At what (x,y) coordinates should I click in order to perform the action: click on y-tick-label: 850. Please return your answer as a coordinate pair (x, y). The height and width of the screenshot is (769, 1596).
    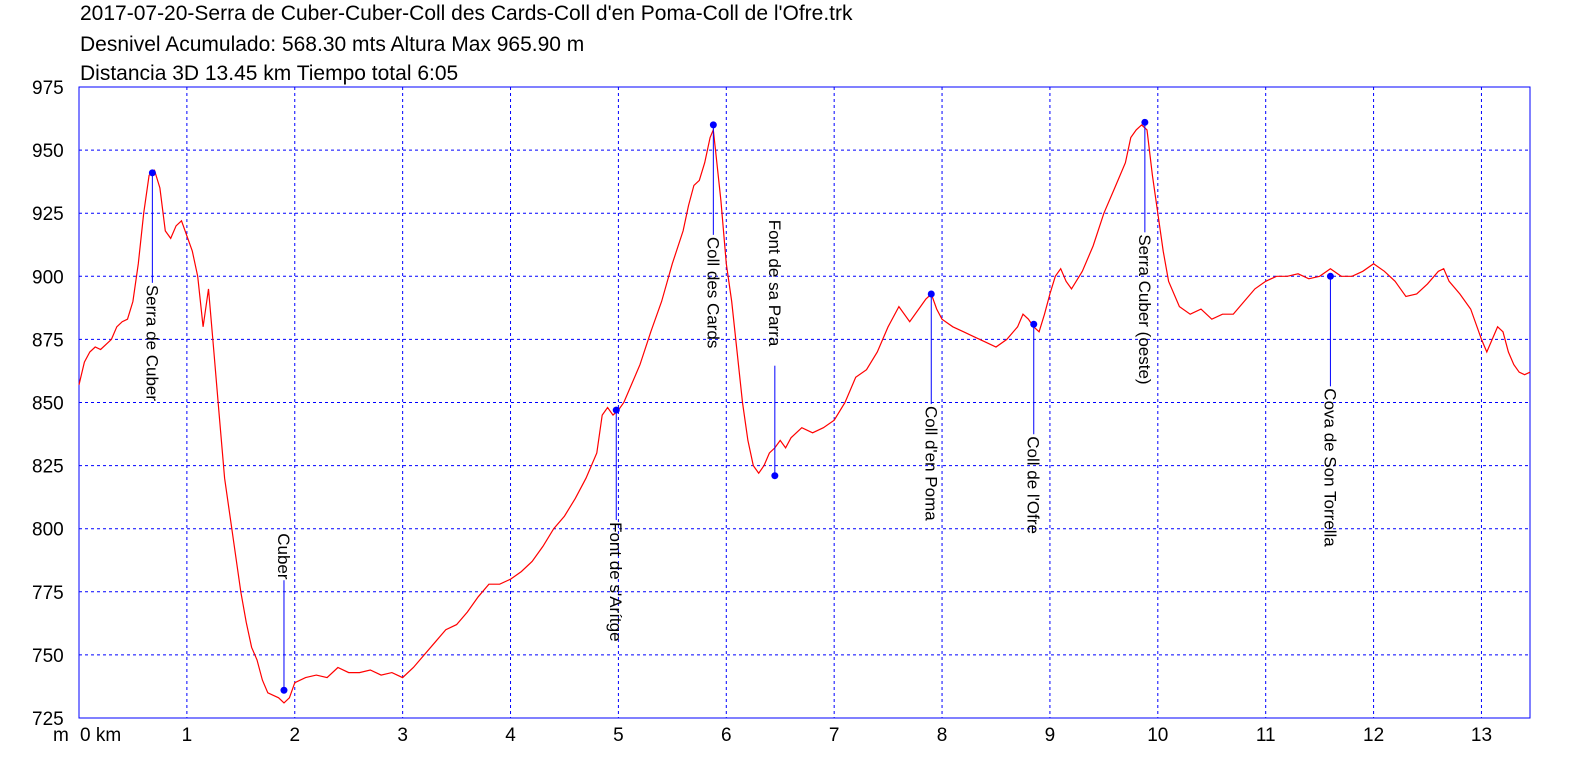
    Looking at the image, I should click on (48, 404).